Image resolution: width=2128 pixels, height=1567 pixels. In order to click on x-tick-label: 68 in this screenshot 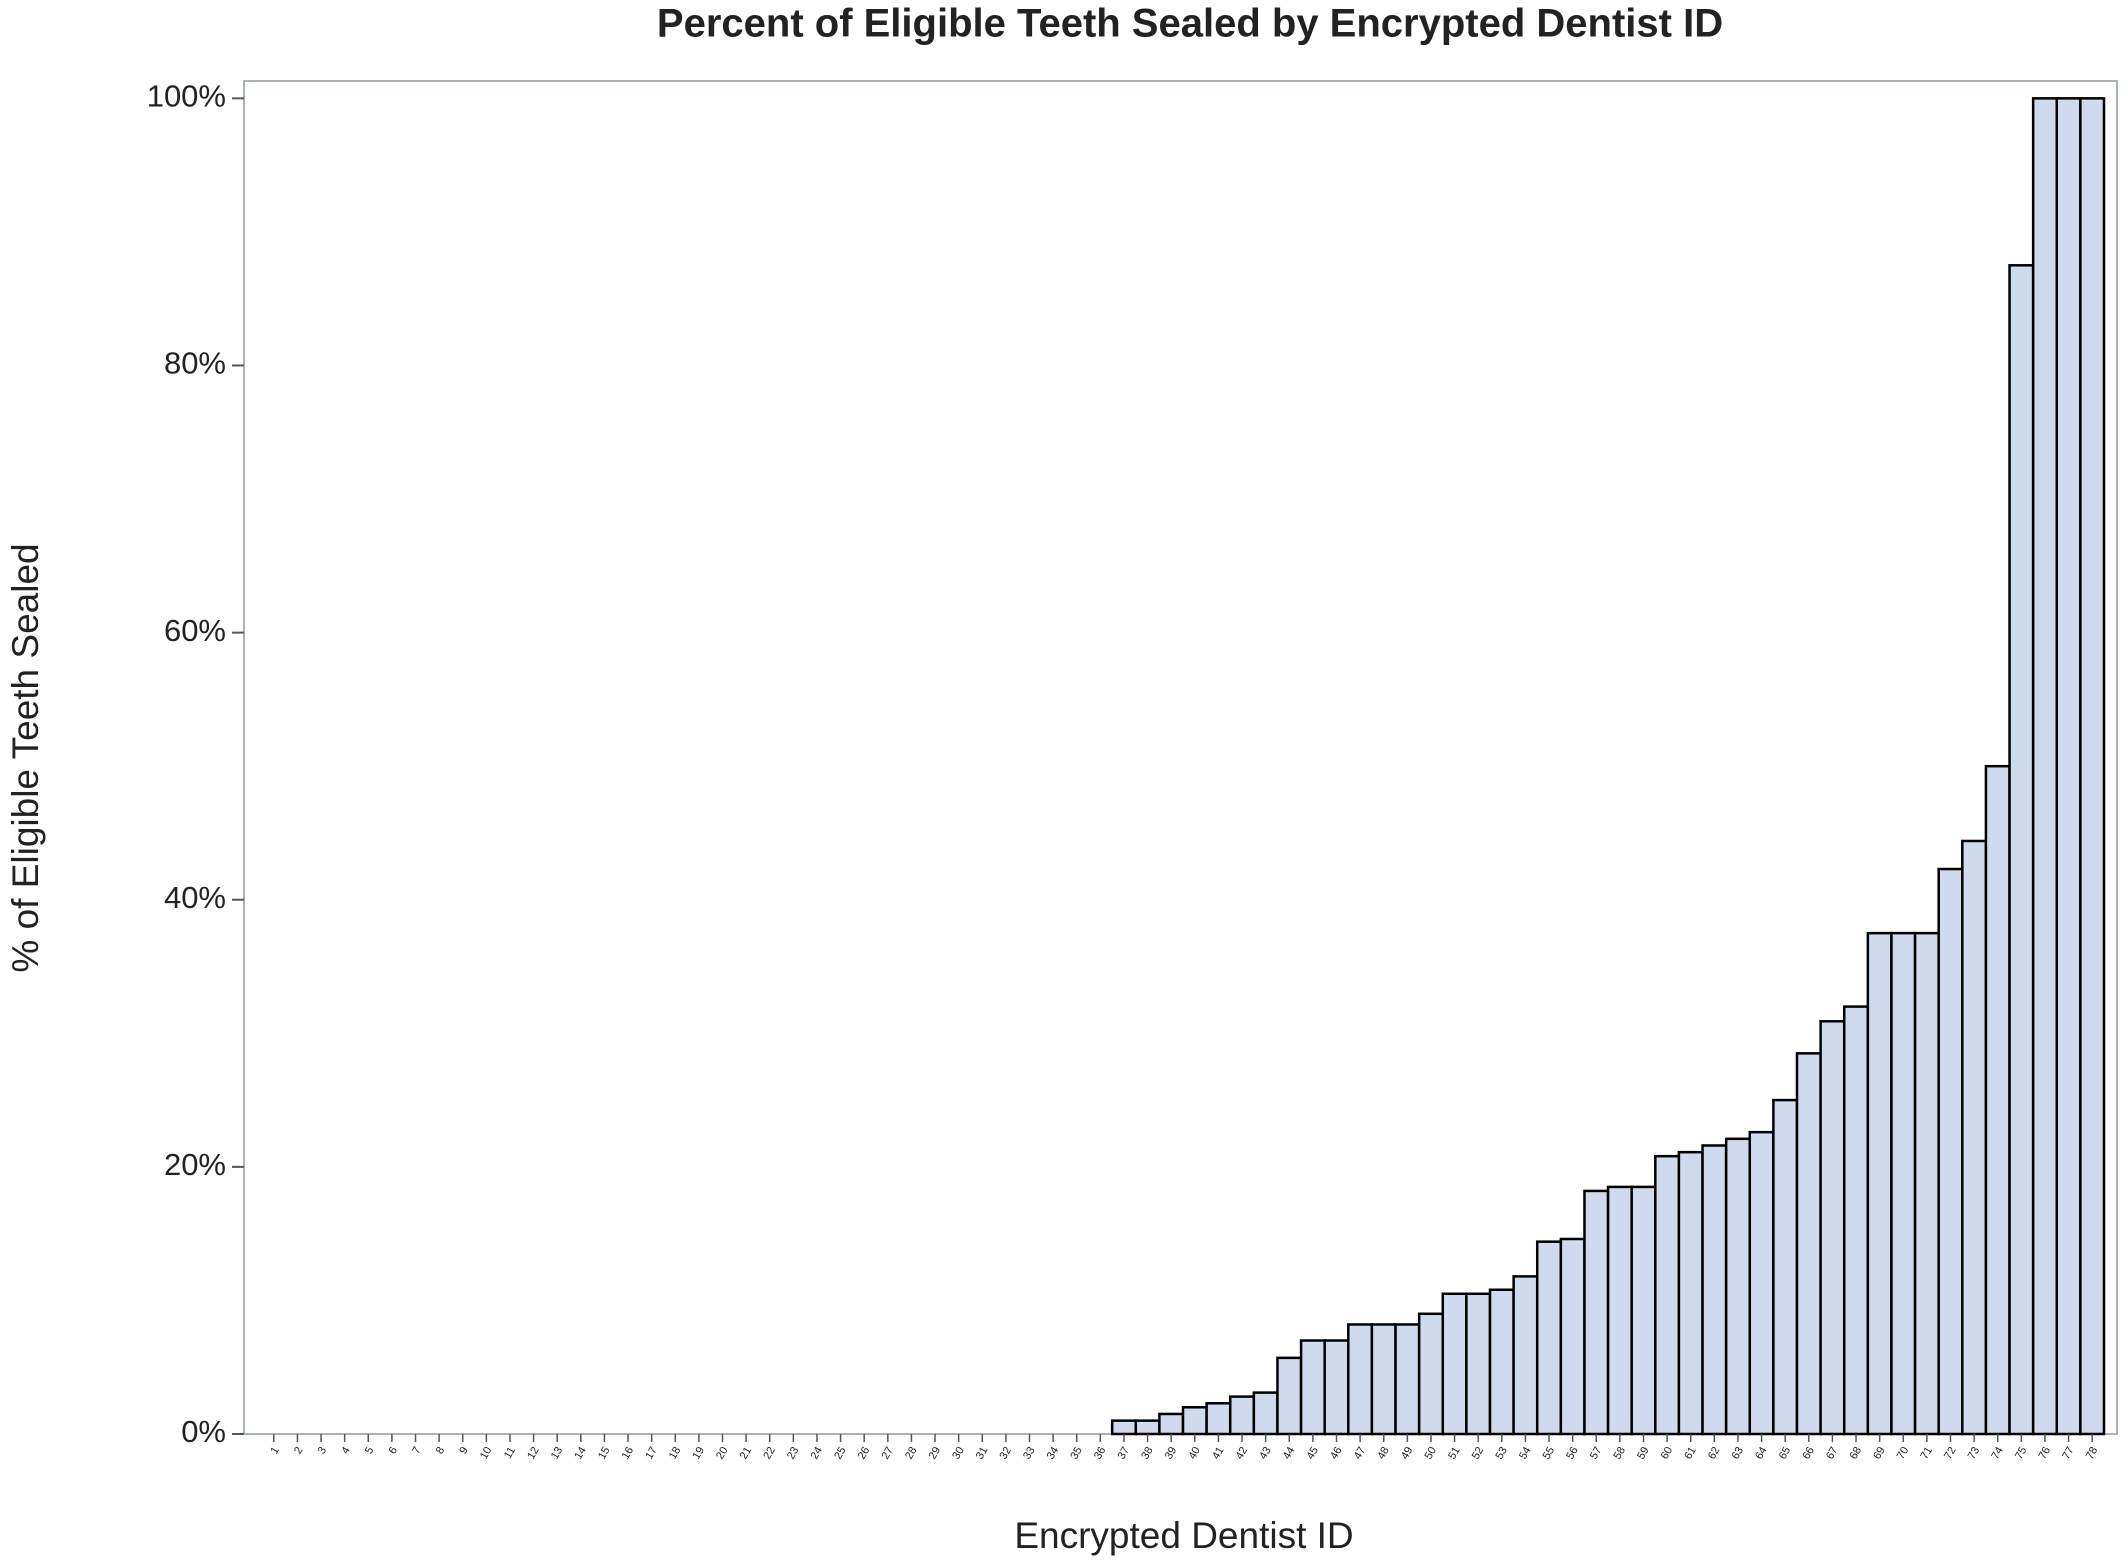, I will do `click(1856, 1453)`.